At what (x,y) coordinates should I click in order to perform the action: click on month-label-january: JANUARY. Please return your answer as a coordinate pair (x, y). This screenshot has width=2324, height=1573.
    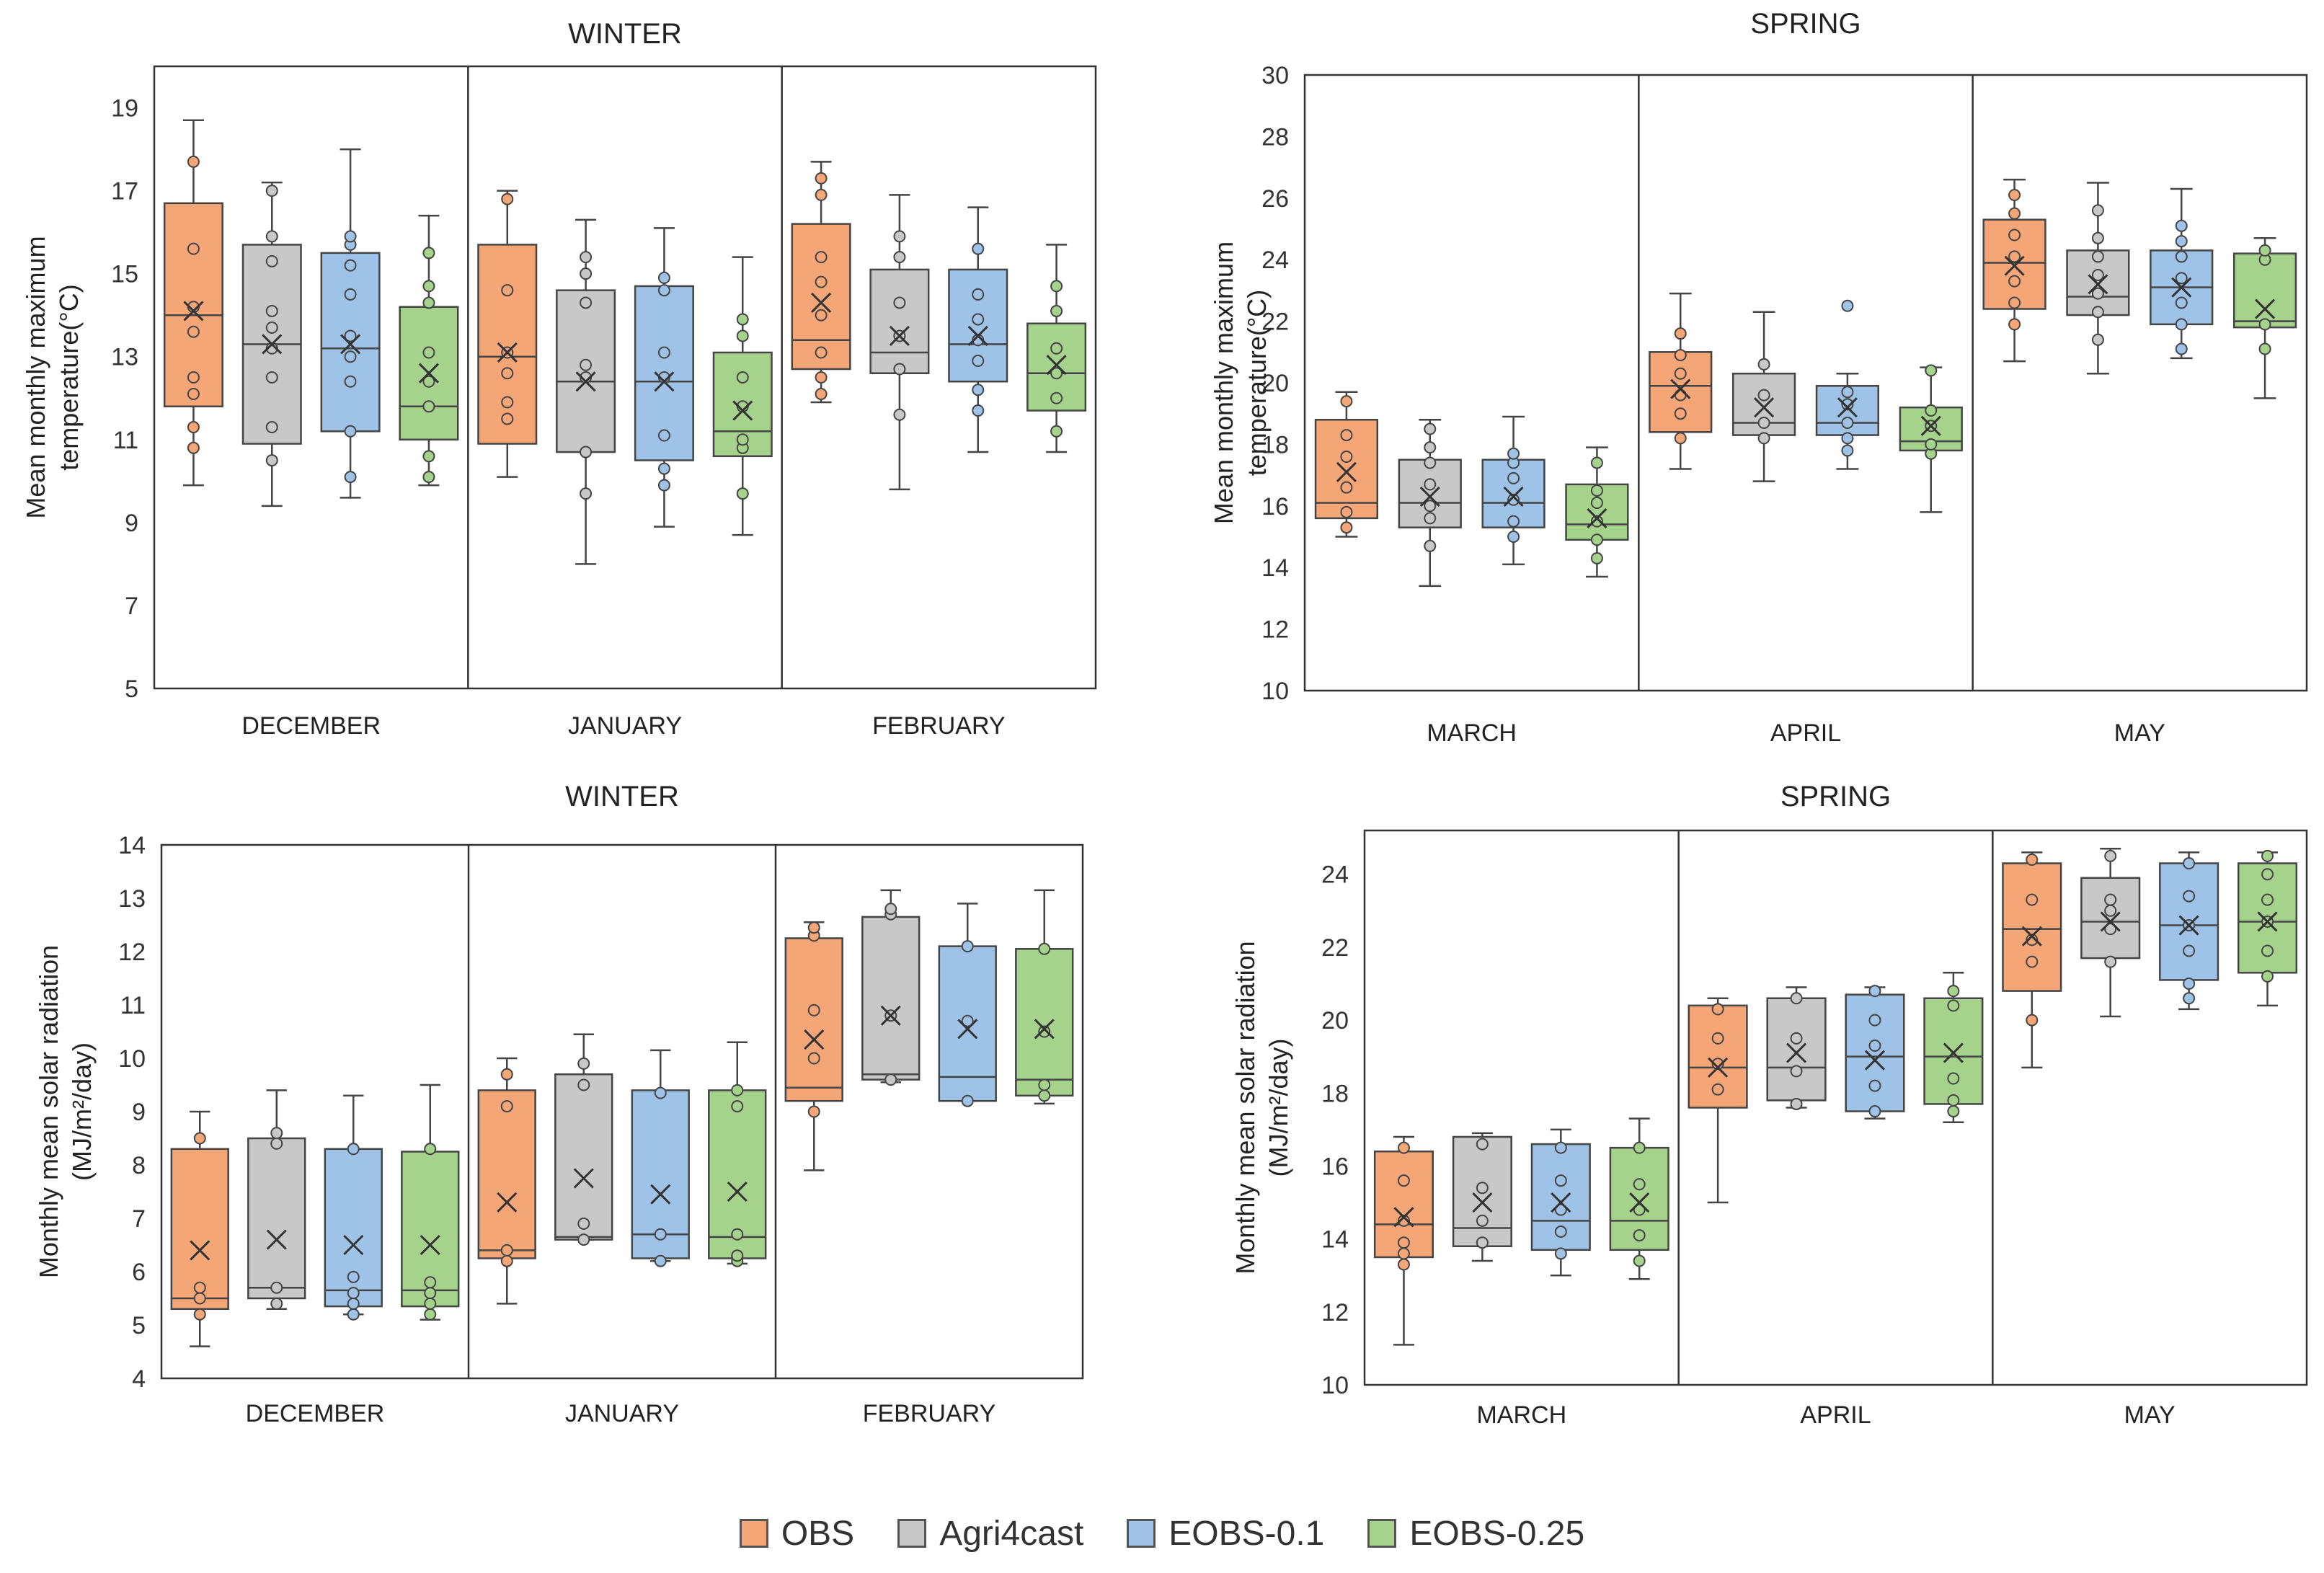
    Looking at the image, I should click on (622, 1413).